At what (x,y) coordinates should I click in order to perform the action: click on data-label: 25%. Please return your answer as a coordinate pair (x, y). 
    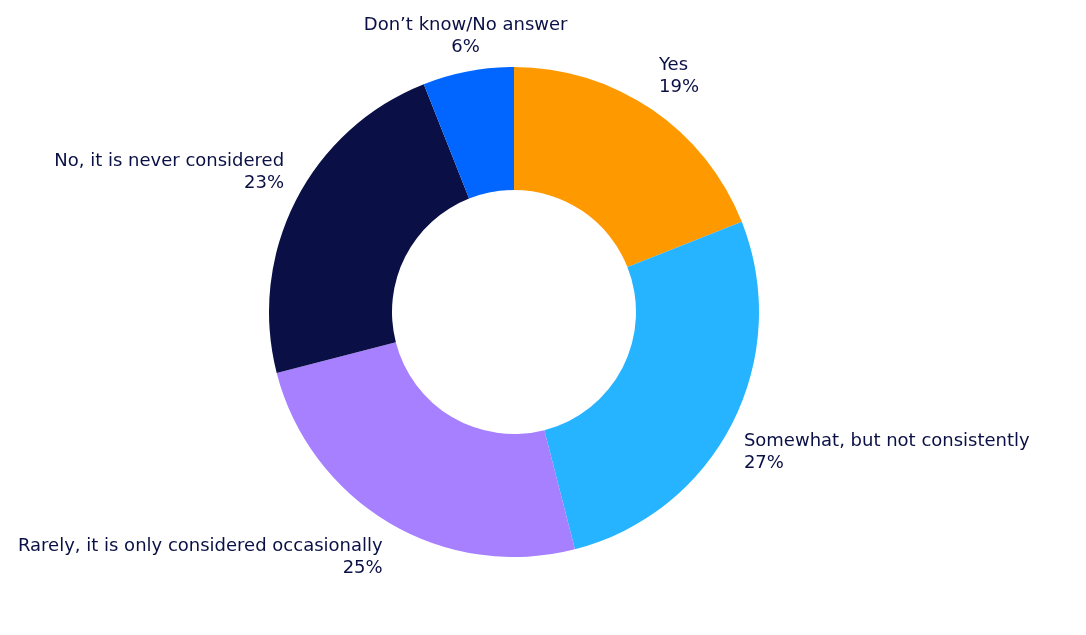
    Looking at the image, I should click on (362, 567).